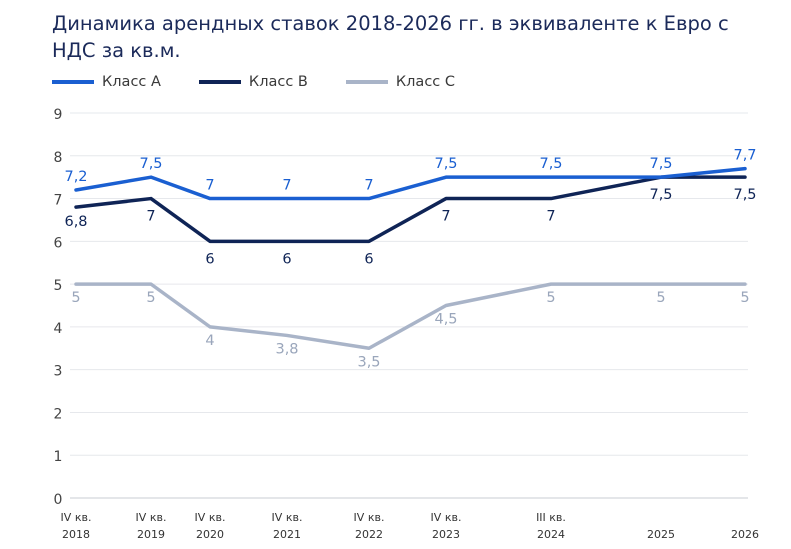  Describe the element at coordinates (58, 201) in the screenshot. I see `y-tick-label: 7` at that location.